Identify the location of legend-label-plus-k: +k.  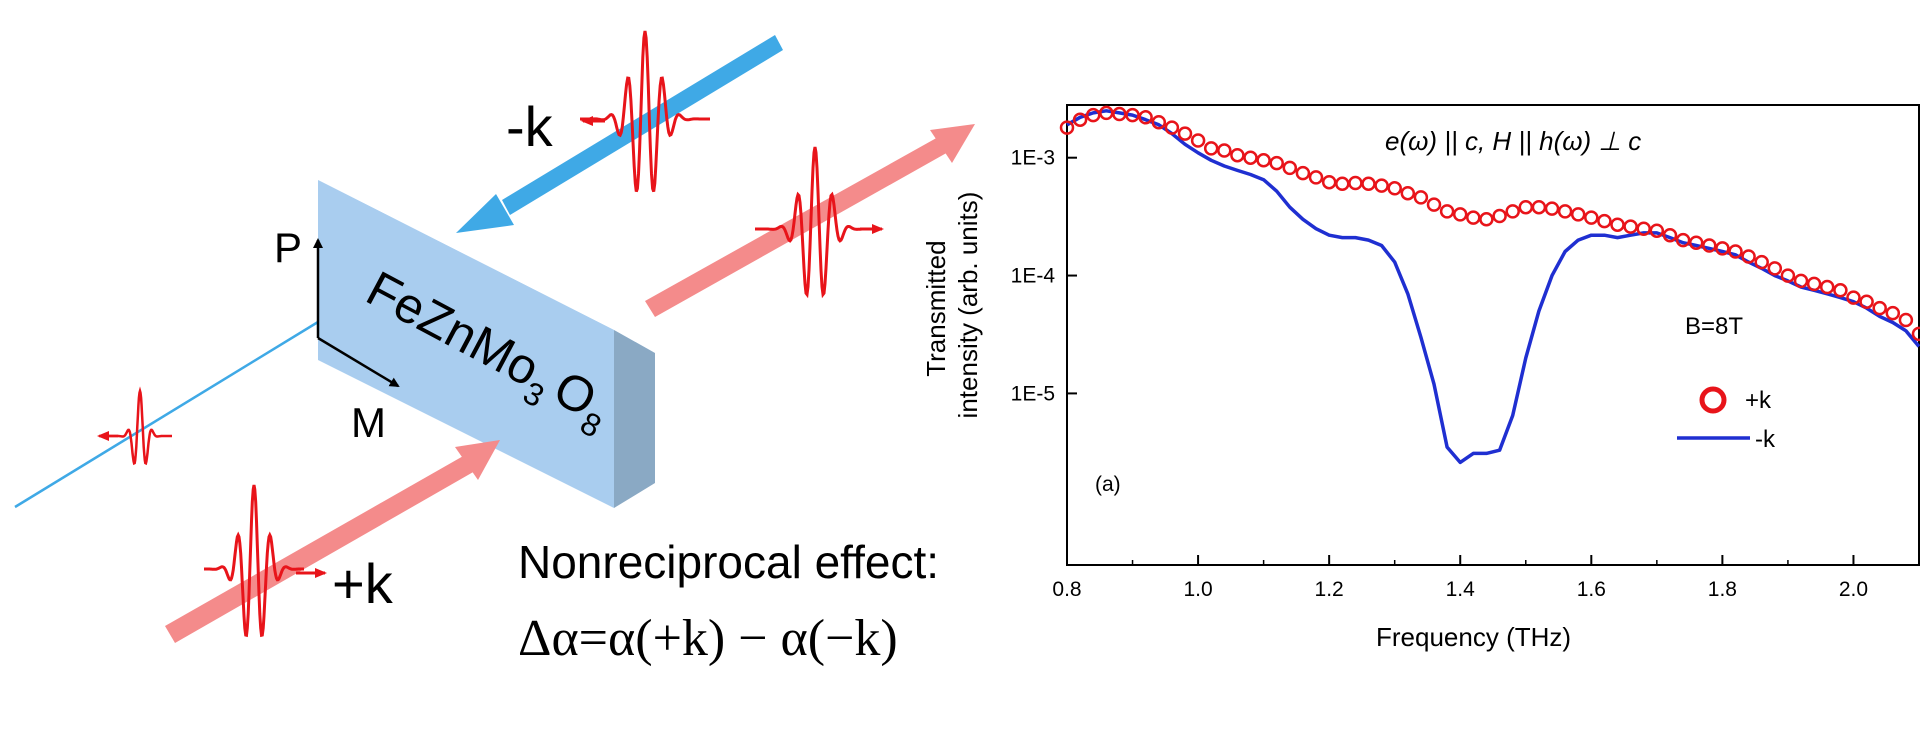
(1758, 400).